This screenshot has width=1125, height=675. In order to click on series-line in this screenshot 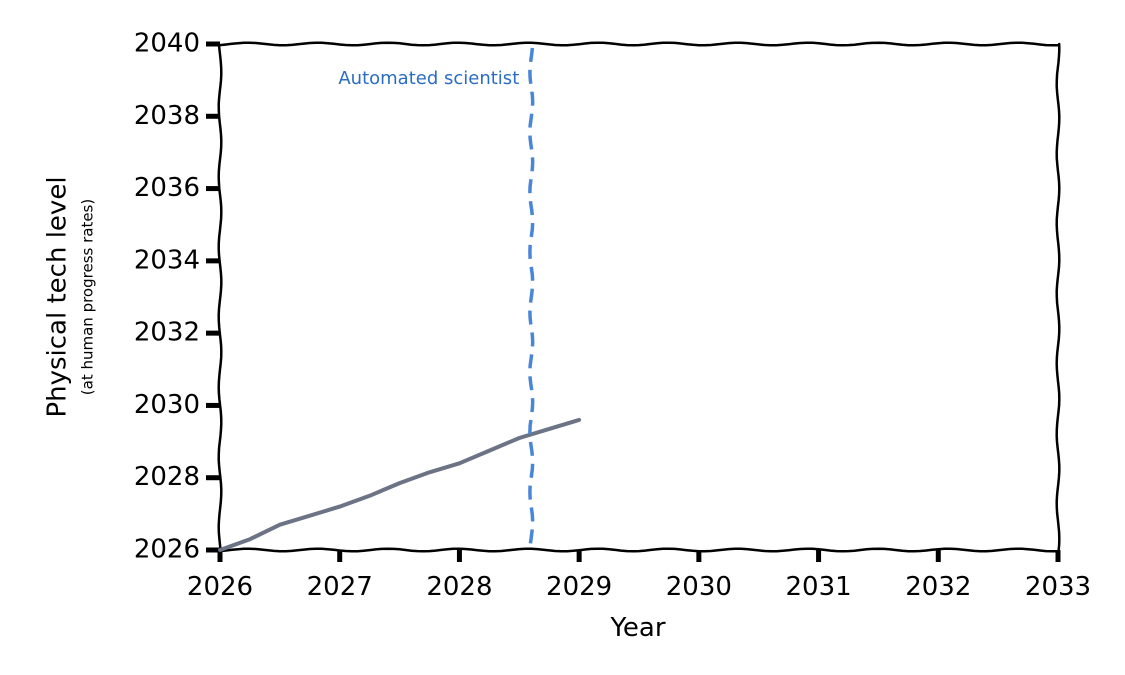, I will do `click(400, 484)`.